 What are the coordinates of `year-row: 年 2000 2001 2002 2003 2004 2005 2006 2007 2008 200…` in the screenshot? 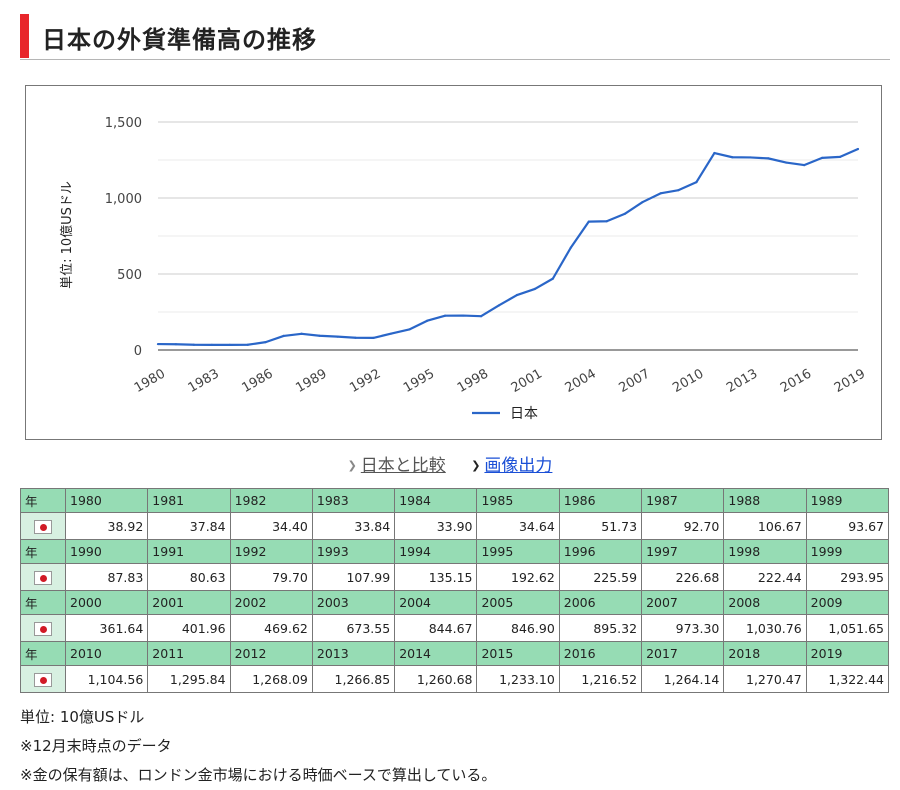 It's located at (455, 602).